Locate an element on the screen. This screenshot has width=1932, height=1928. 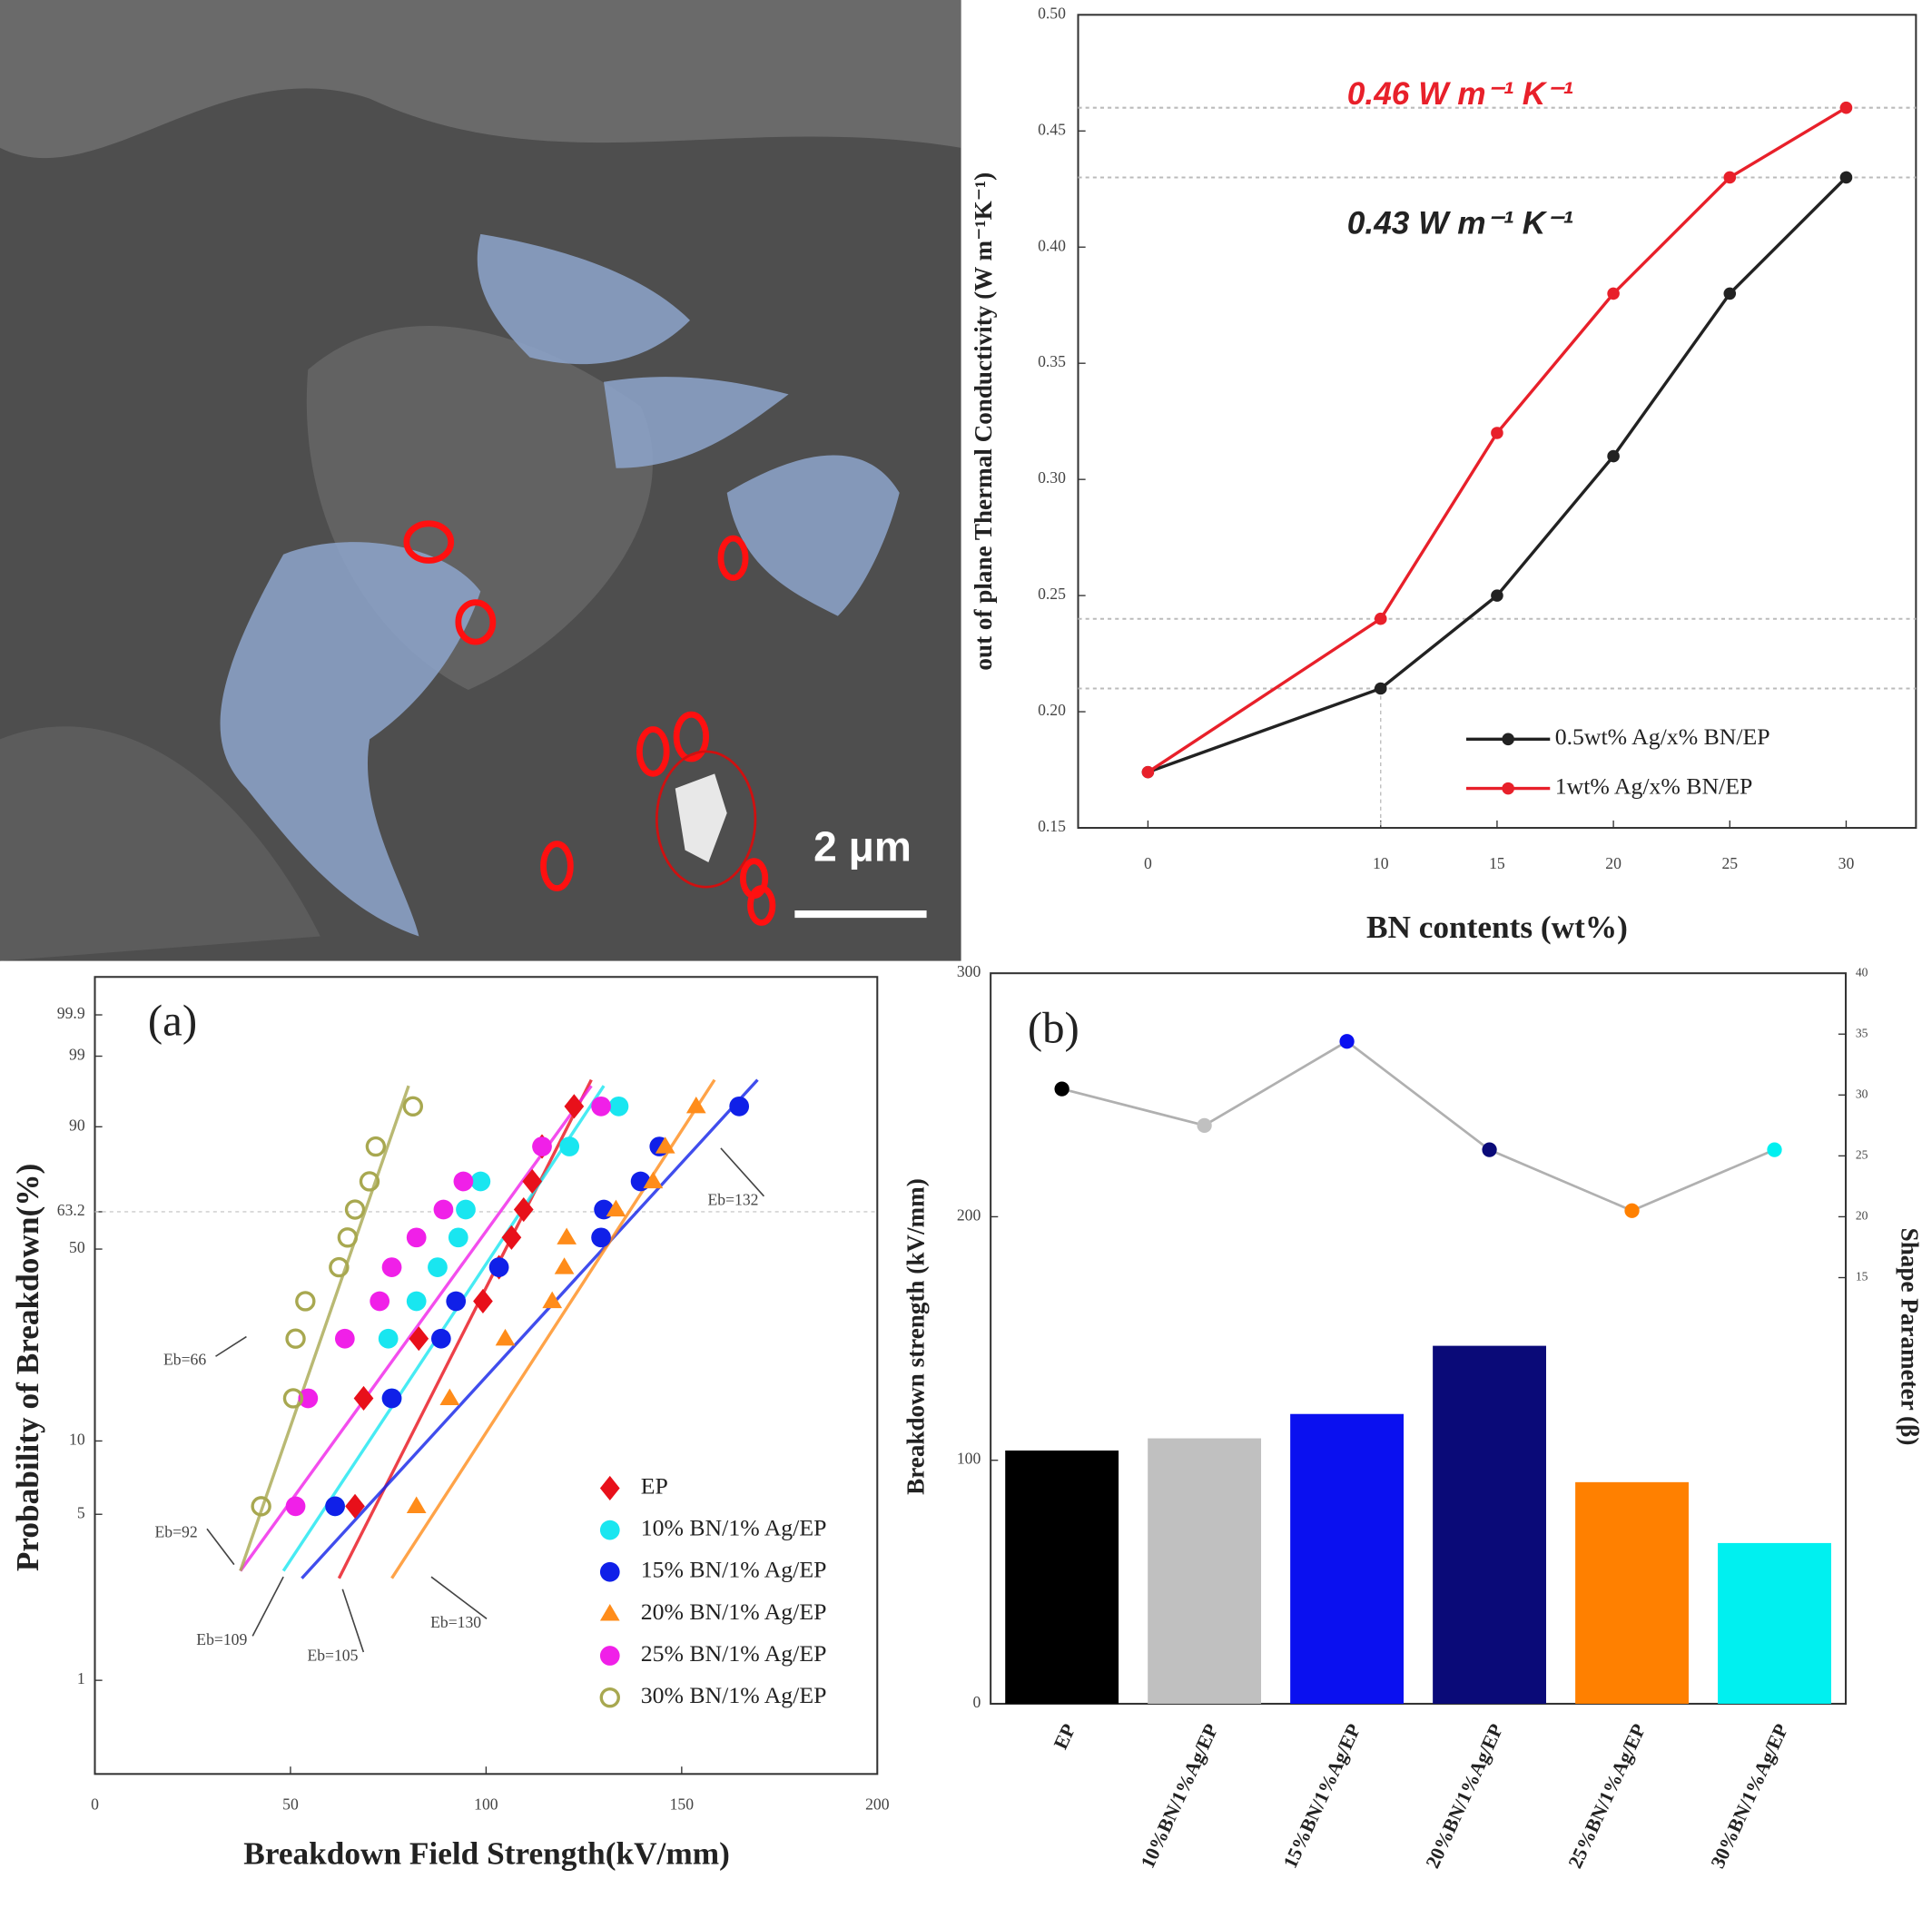
y-tick-label: 63.2 is located at coordinates (71, 1210).